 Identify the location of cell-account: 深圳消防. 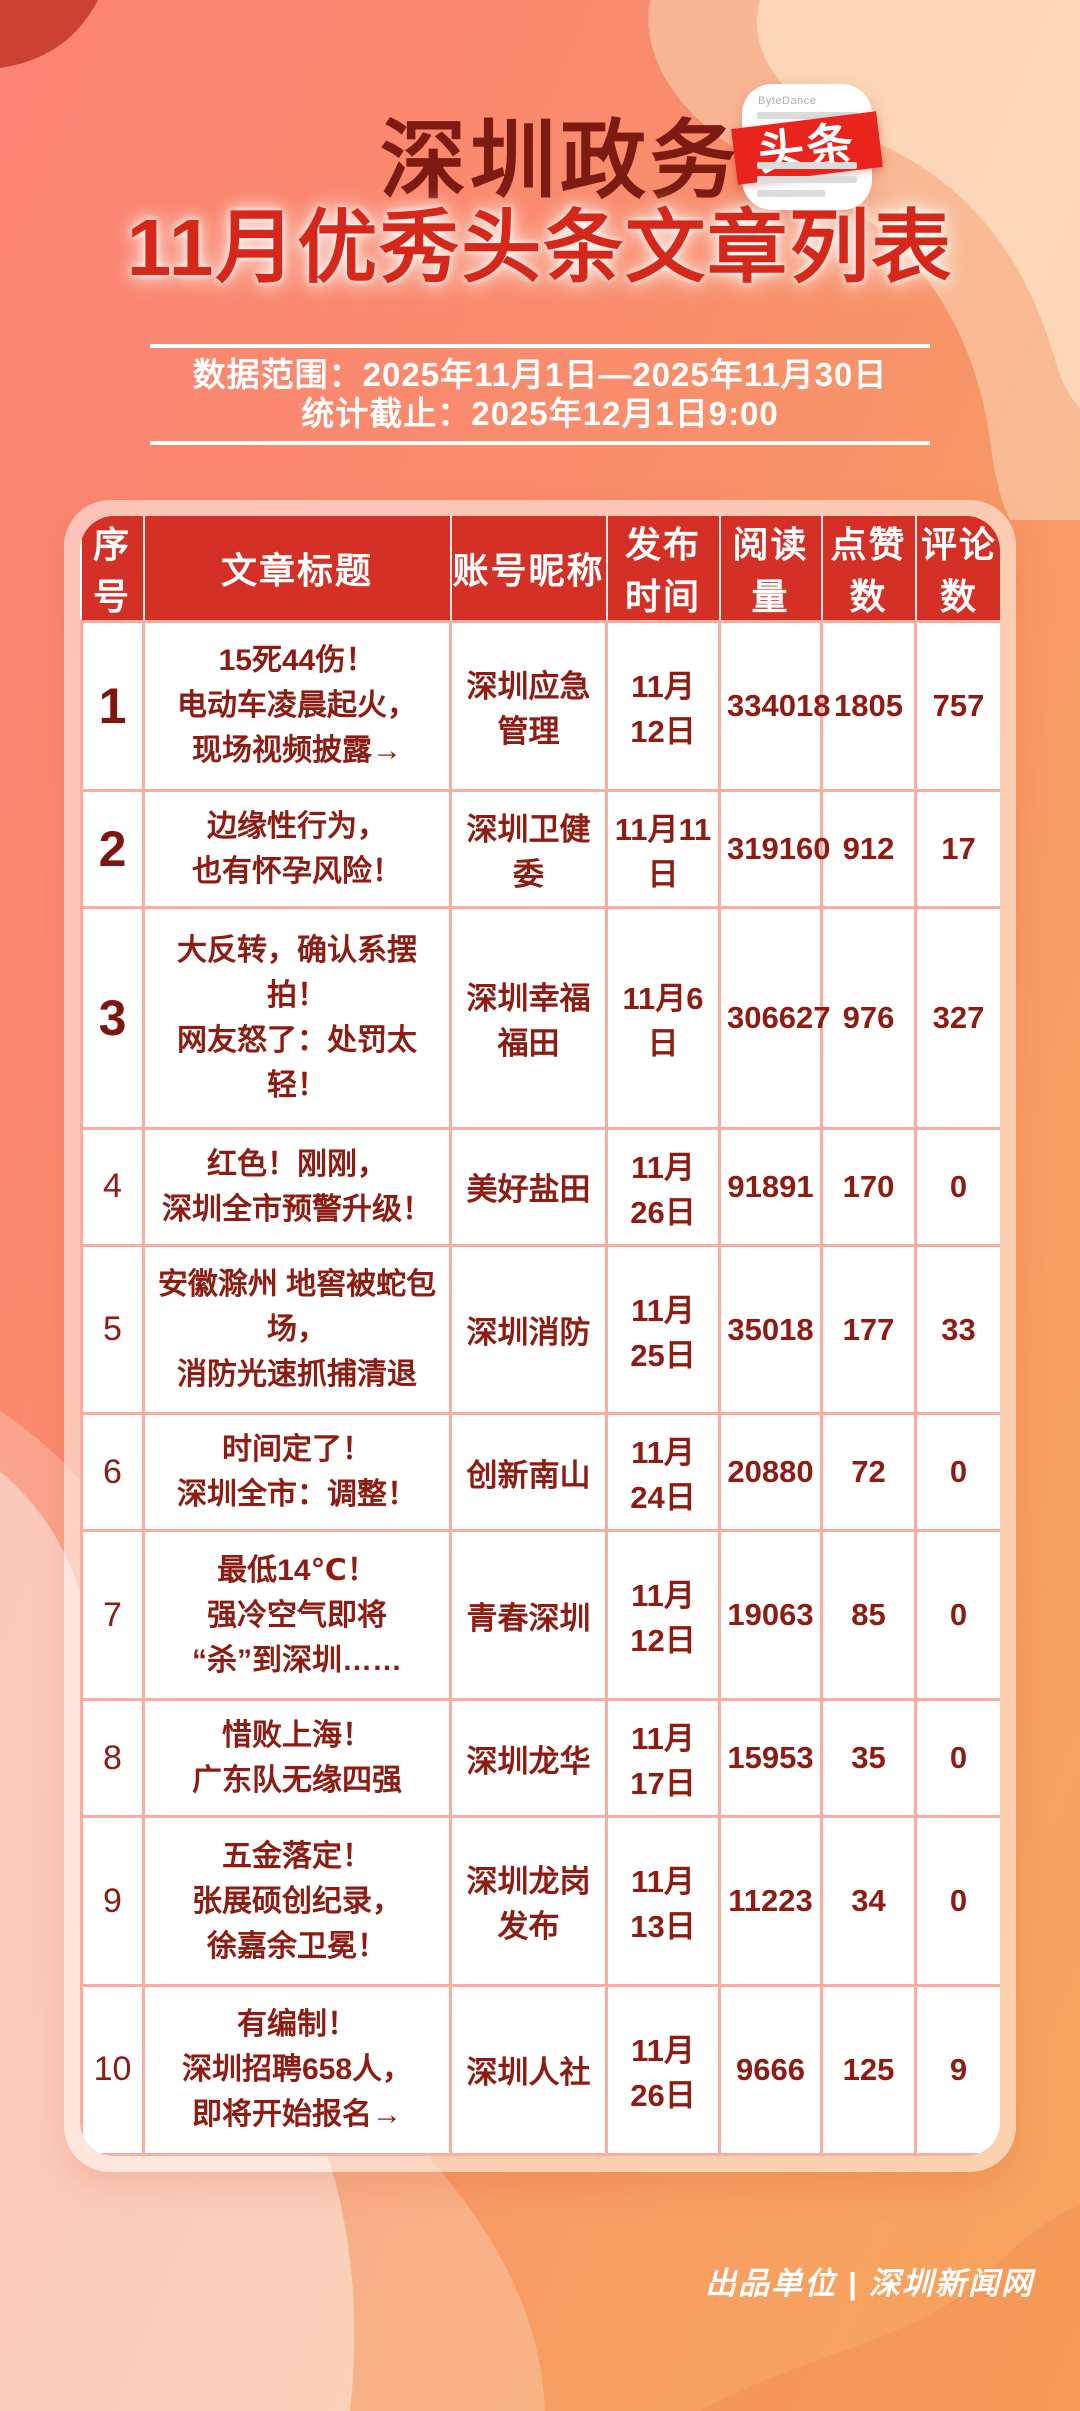
(528, 1329).